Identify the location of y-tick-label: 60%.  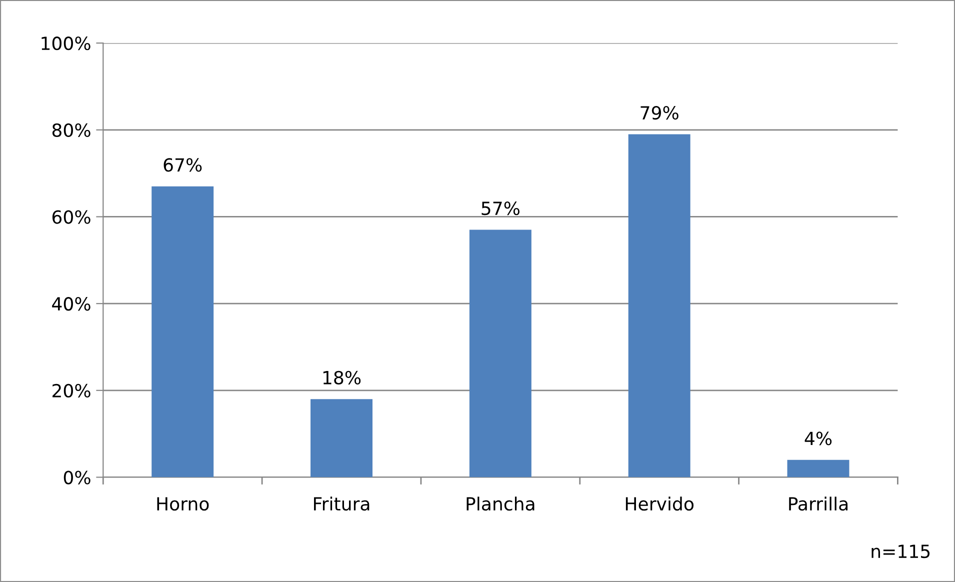
(71, 217).